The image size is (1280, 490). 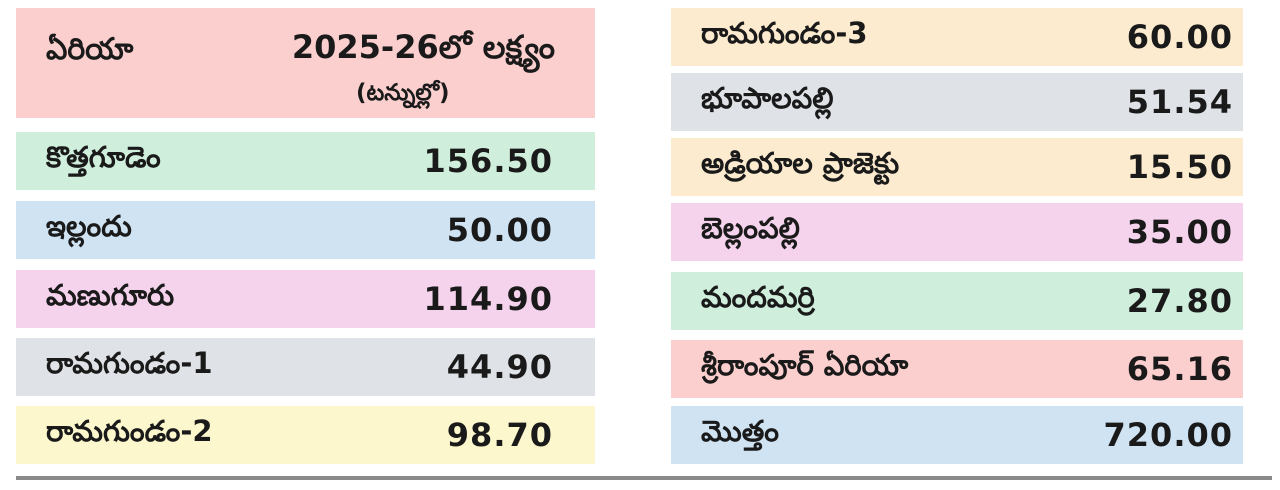 What do you see at coordinates (403, 93) in the screenshot?
I see `header-unit-label: (టన్నుల్లో)` at bounding box center [403, 93].